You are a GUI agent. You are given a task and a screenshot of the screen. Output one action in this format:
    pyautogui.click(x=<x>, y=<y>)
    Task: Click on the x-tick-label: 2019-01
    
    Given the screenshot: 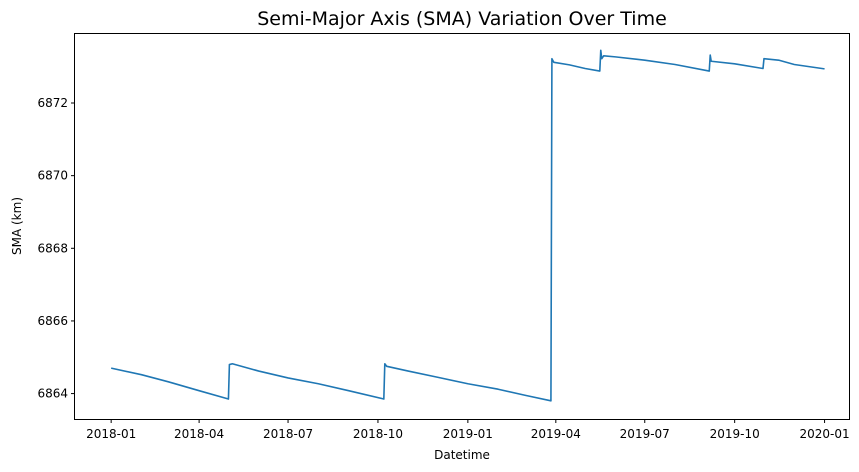 What is the action you would take?
    pyautogui.click(x=468, y=434)
    